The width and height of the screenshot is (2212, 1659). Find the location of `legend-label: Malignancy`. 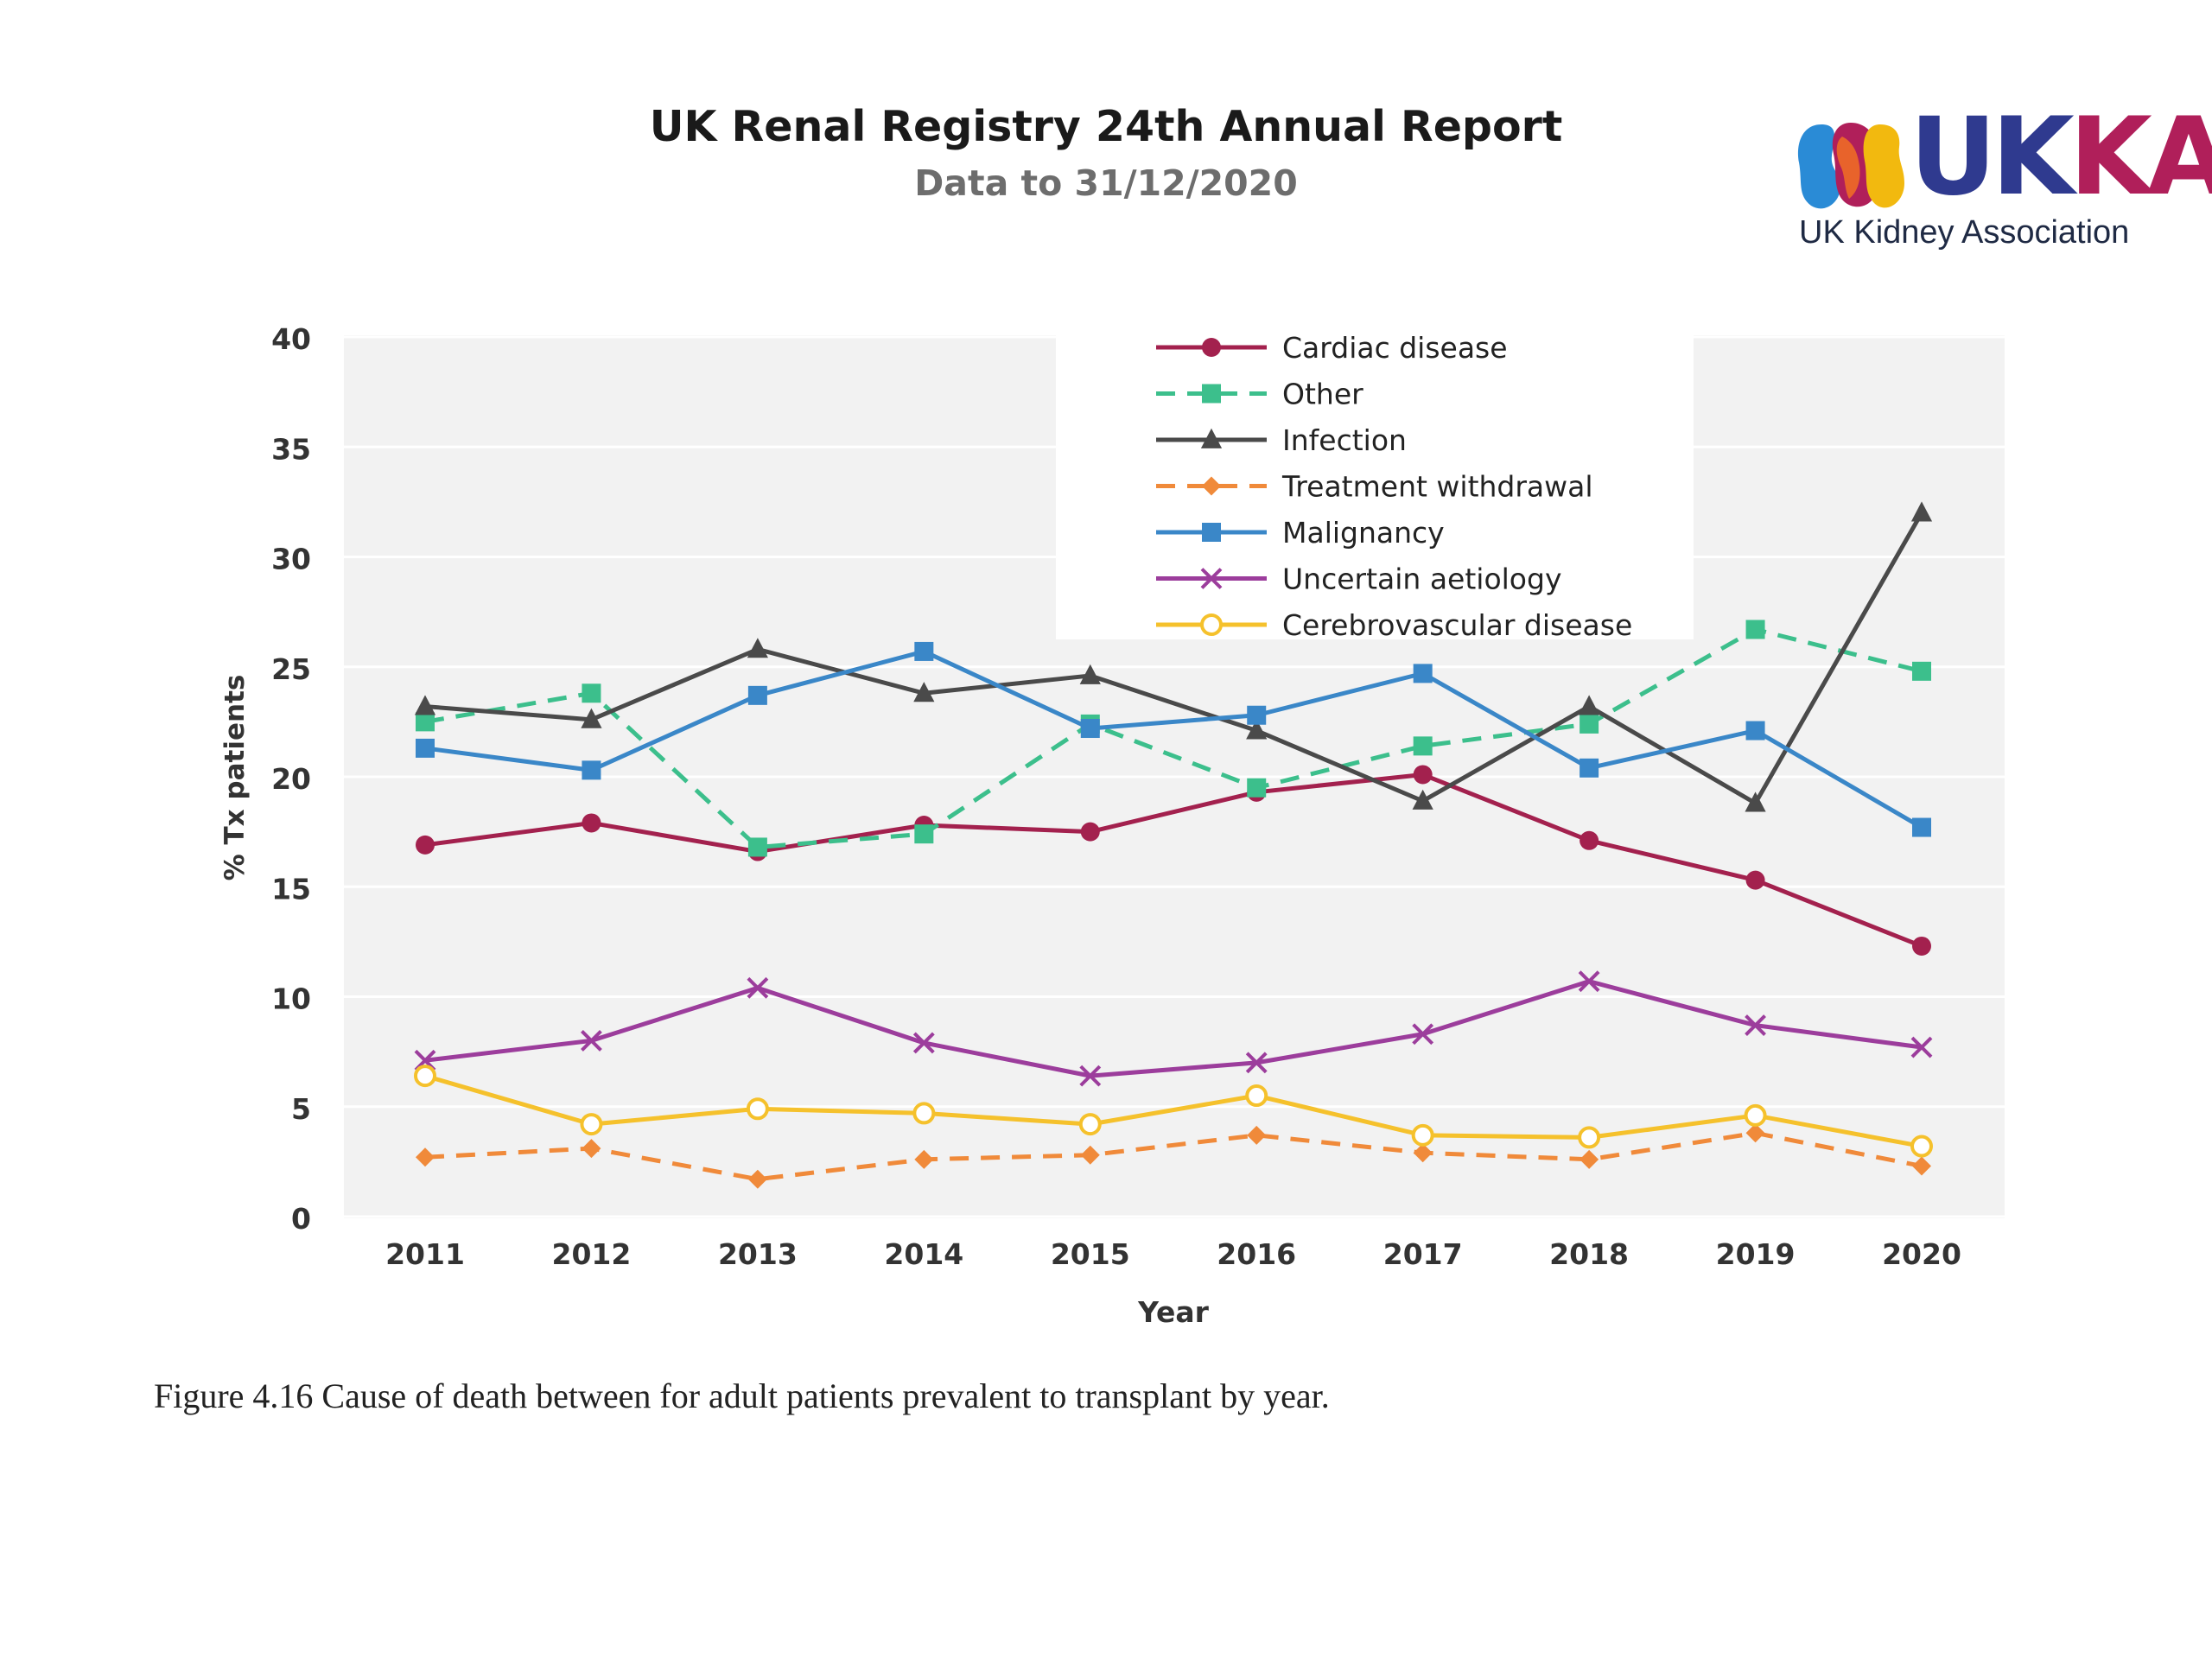

legend-label: Malignancy is located at coordinates (1363, 533).